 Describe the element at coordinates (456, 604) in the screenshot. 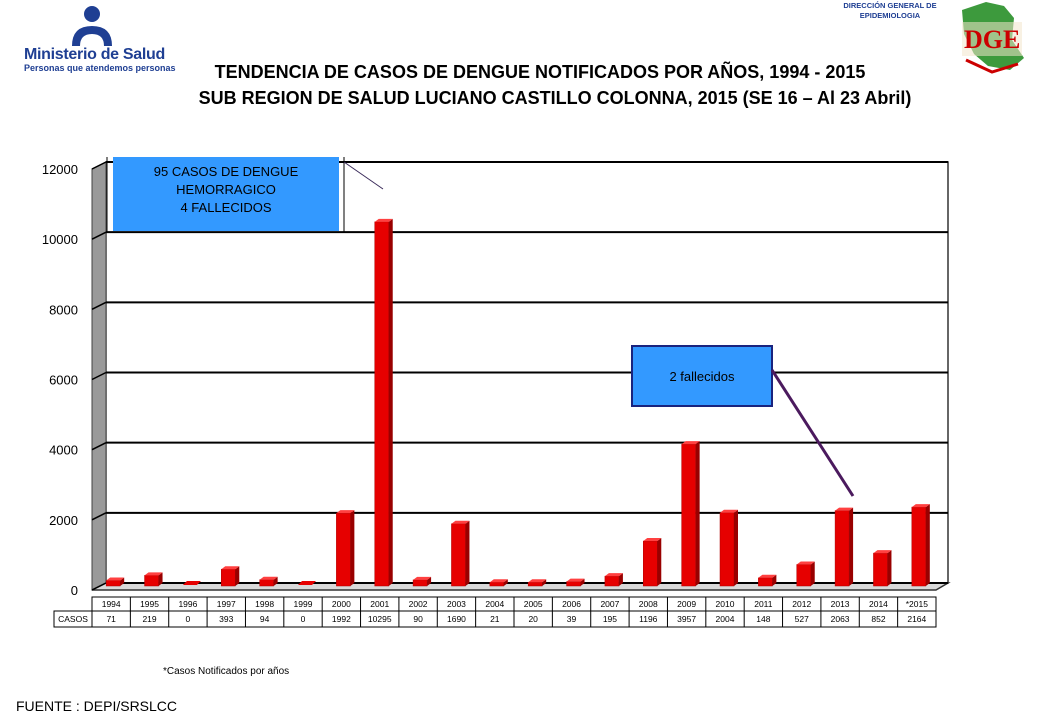

I see `x-tick-label: 2003` at that location.